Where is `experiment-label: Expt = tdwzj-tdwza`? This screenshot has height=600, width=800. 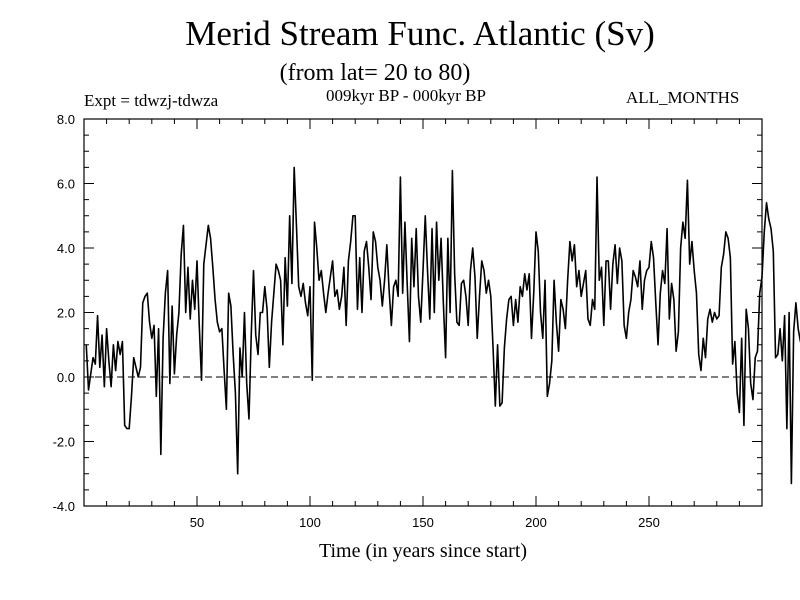
experiment-label: Expt = tdwzj-tdwza is located at coordinates (151, 100).